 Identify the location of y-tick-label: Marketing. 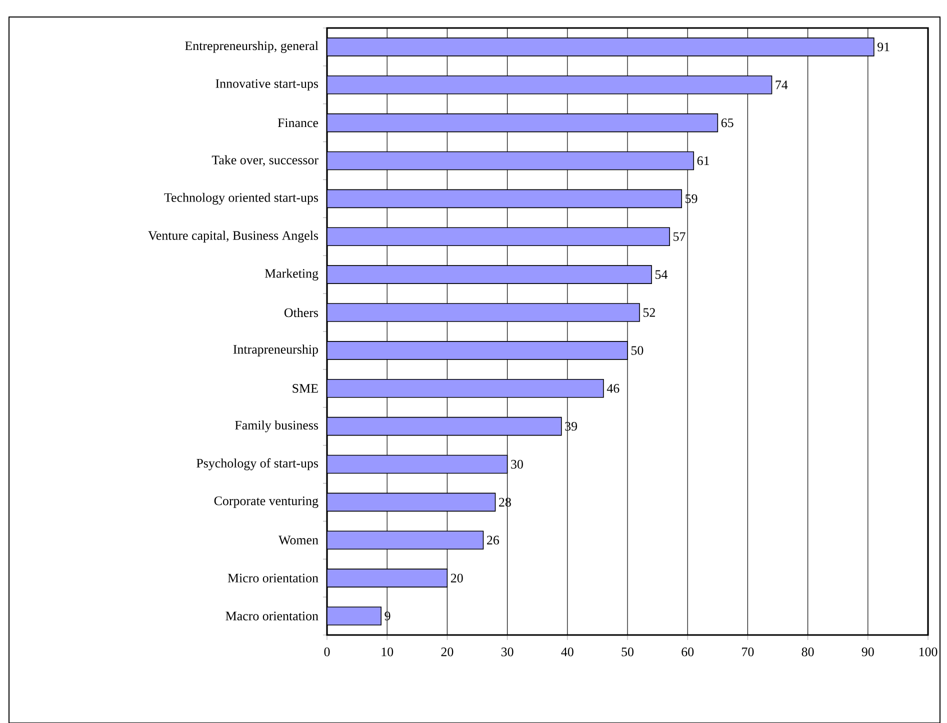
(291, 274).